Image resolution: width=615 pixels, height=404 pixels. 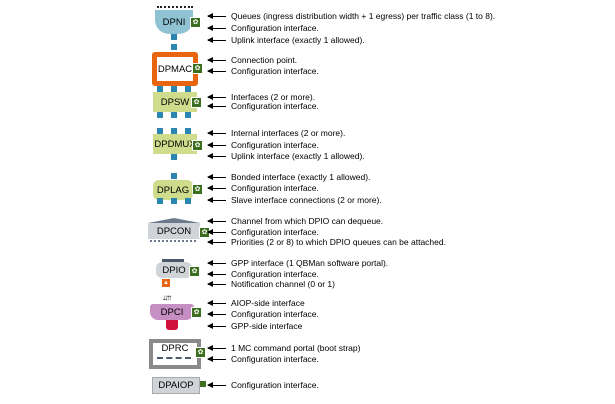 I want to click on queues-icon, so click(x=175, y=9).